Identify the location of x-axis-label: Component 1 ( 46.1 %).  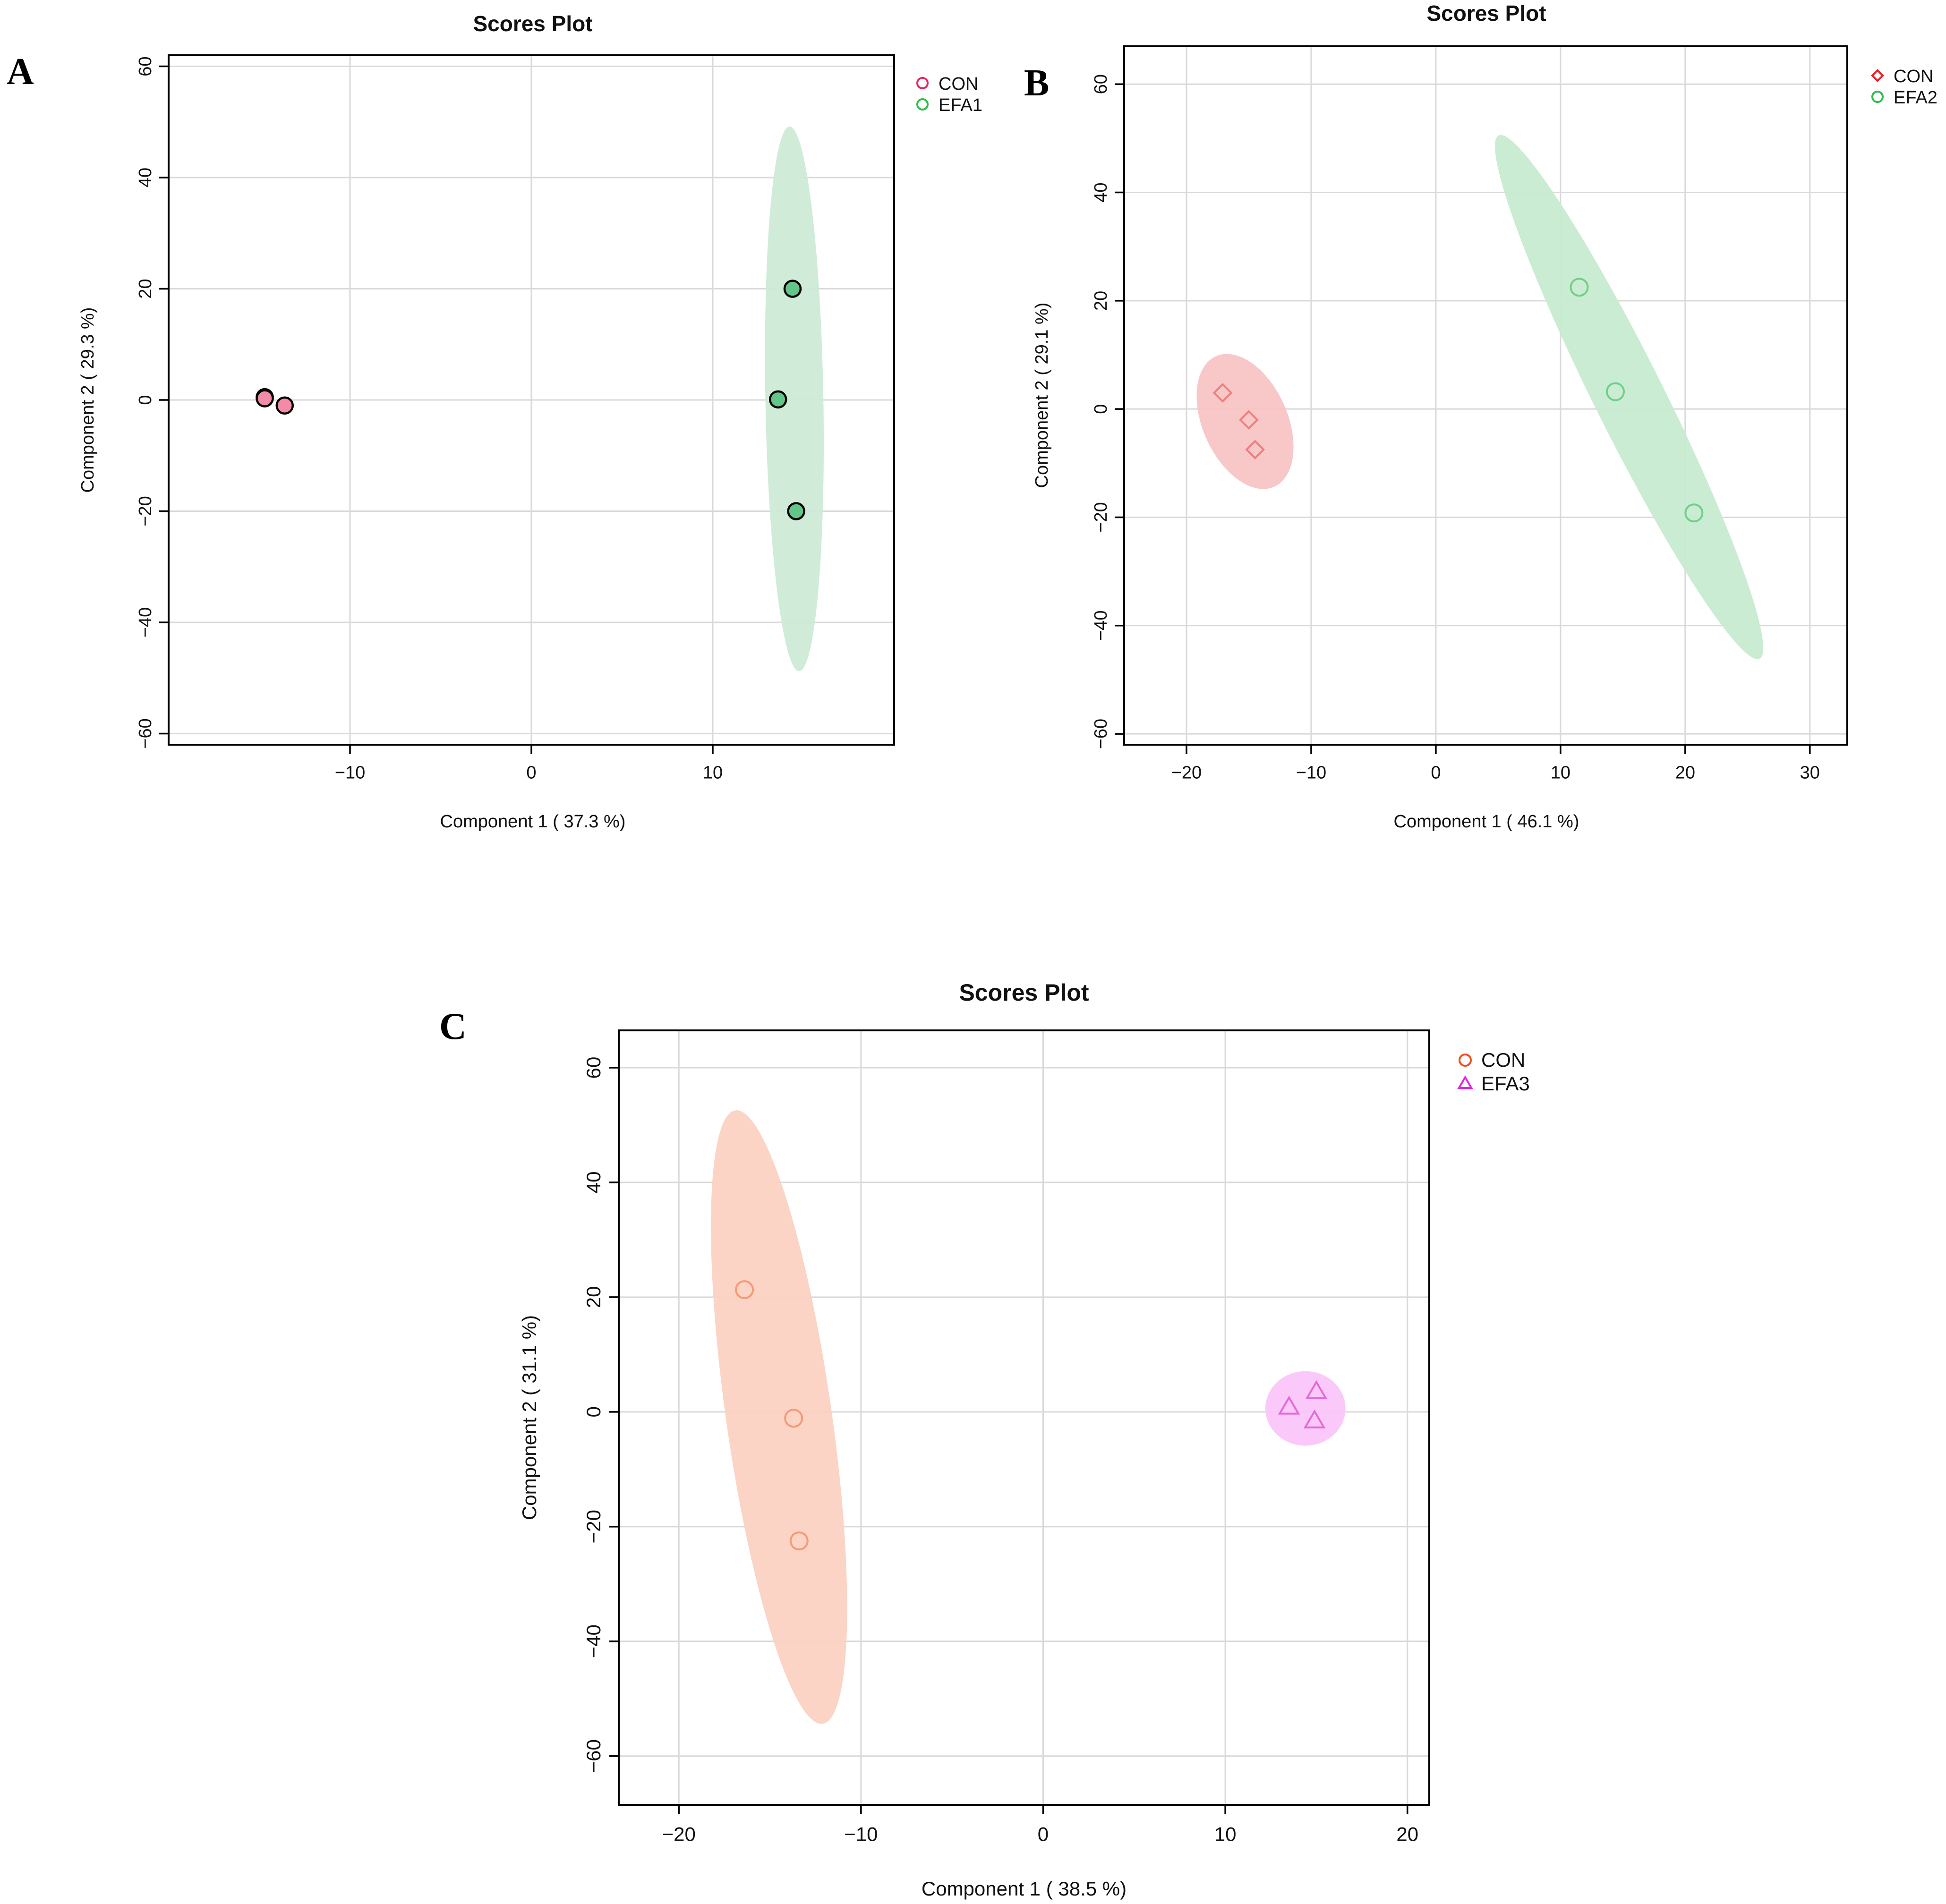
(1486, 822).